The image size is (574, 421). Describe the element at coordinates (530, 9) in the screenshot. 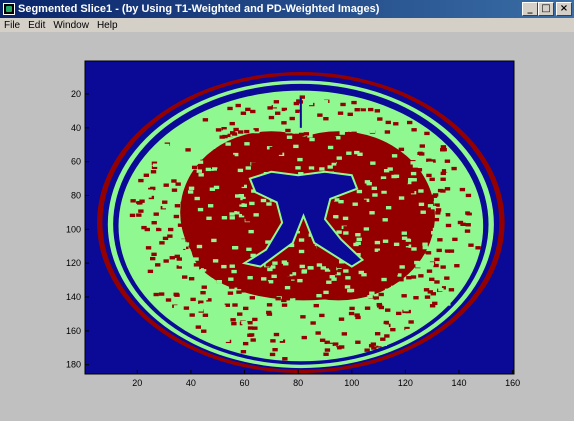

I see `minimize-button: _` at that location.